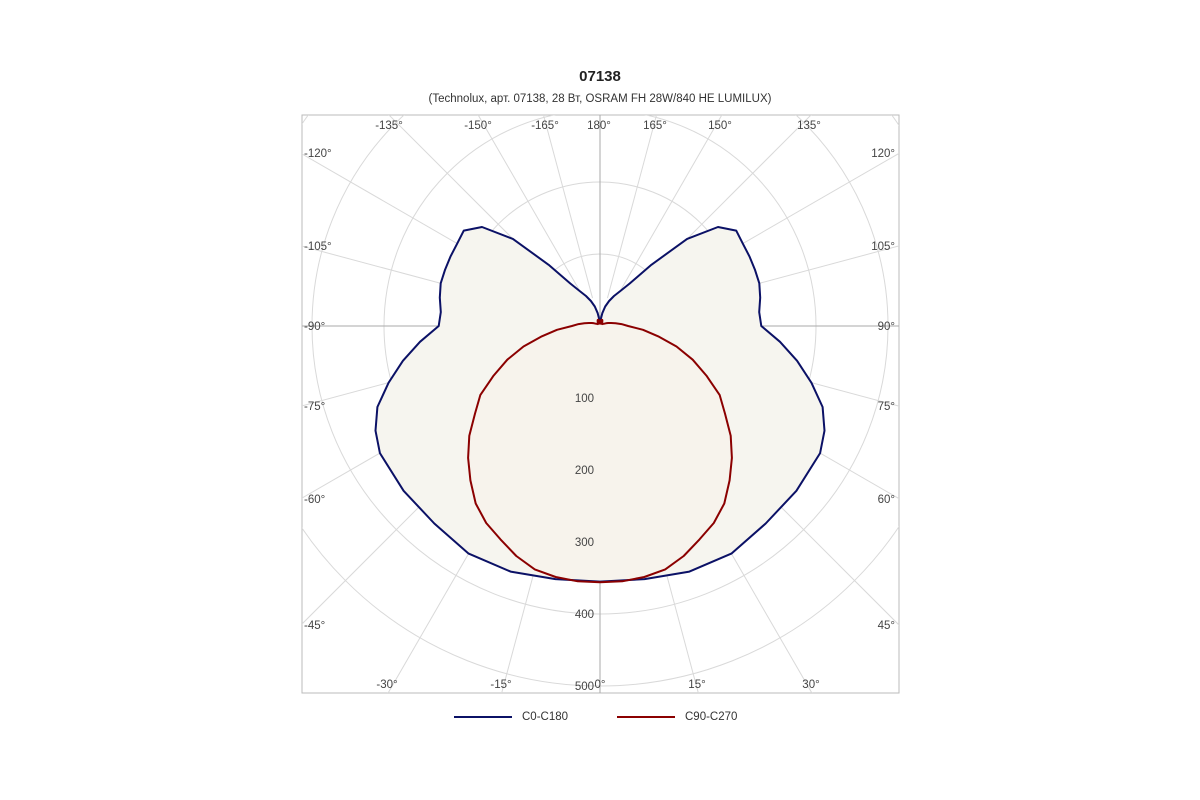 The height and width of the screenshot is (800, 1200). I want to click on legend-item-c0-c180: C0-C180, so click(511, 717).